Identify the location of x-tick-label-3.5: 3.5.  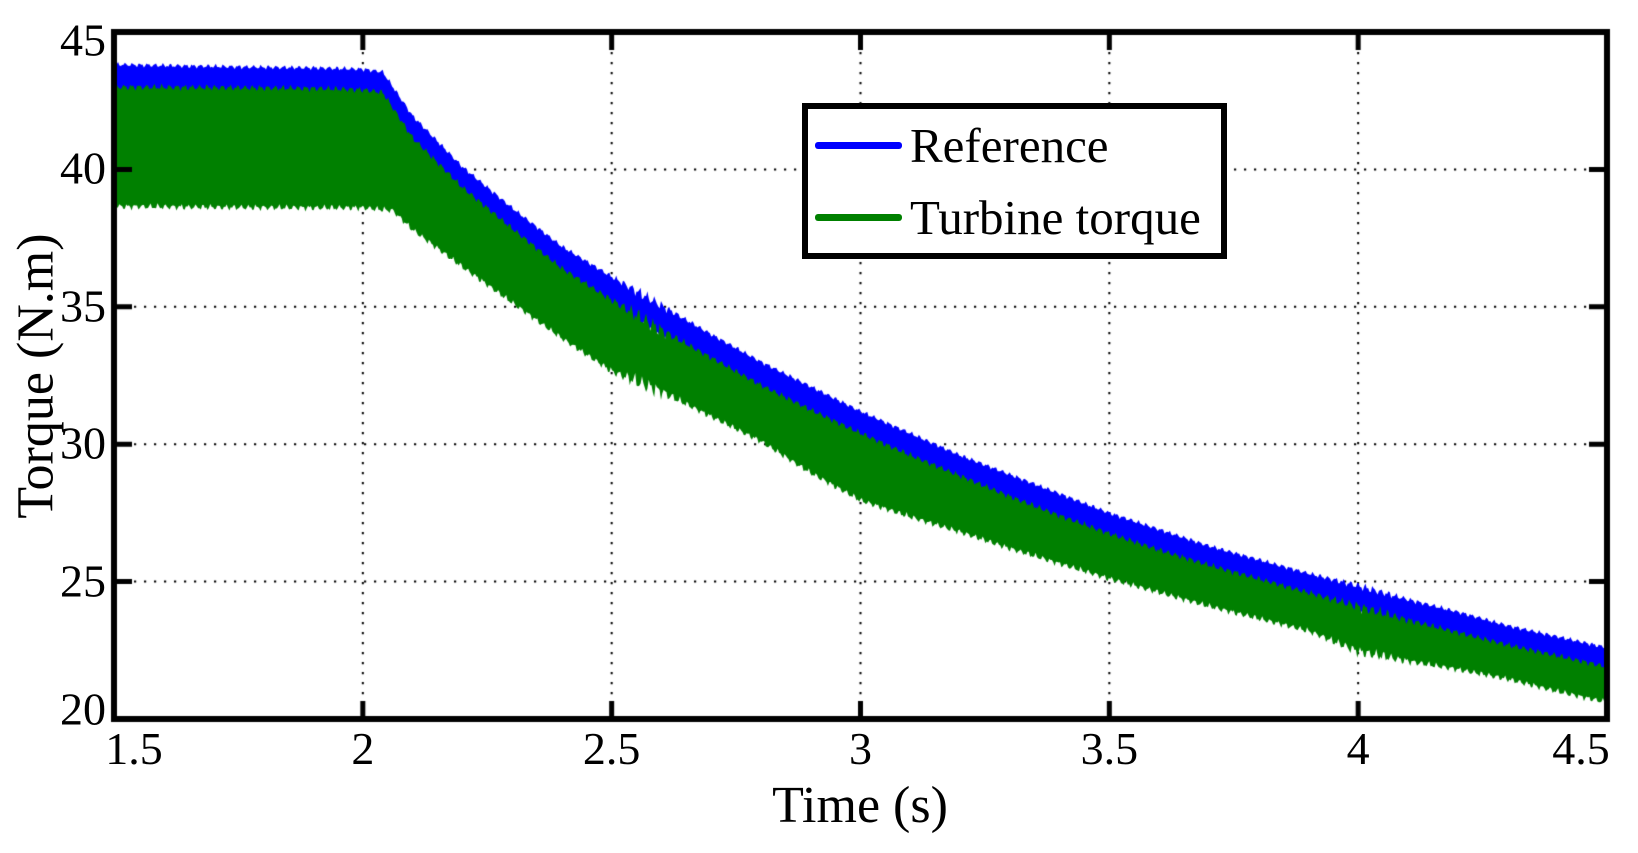
(1109, 748).